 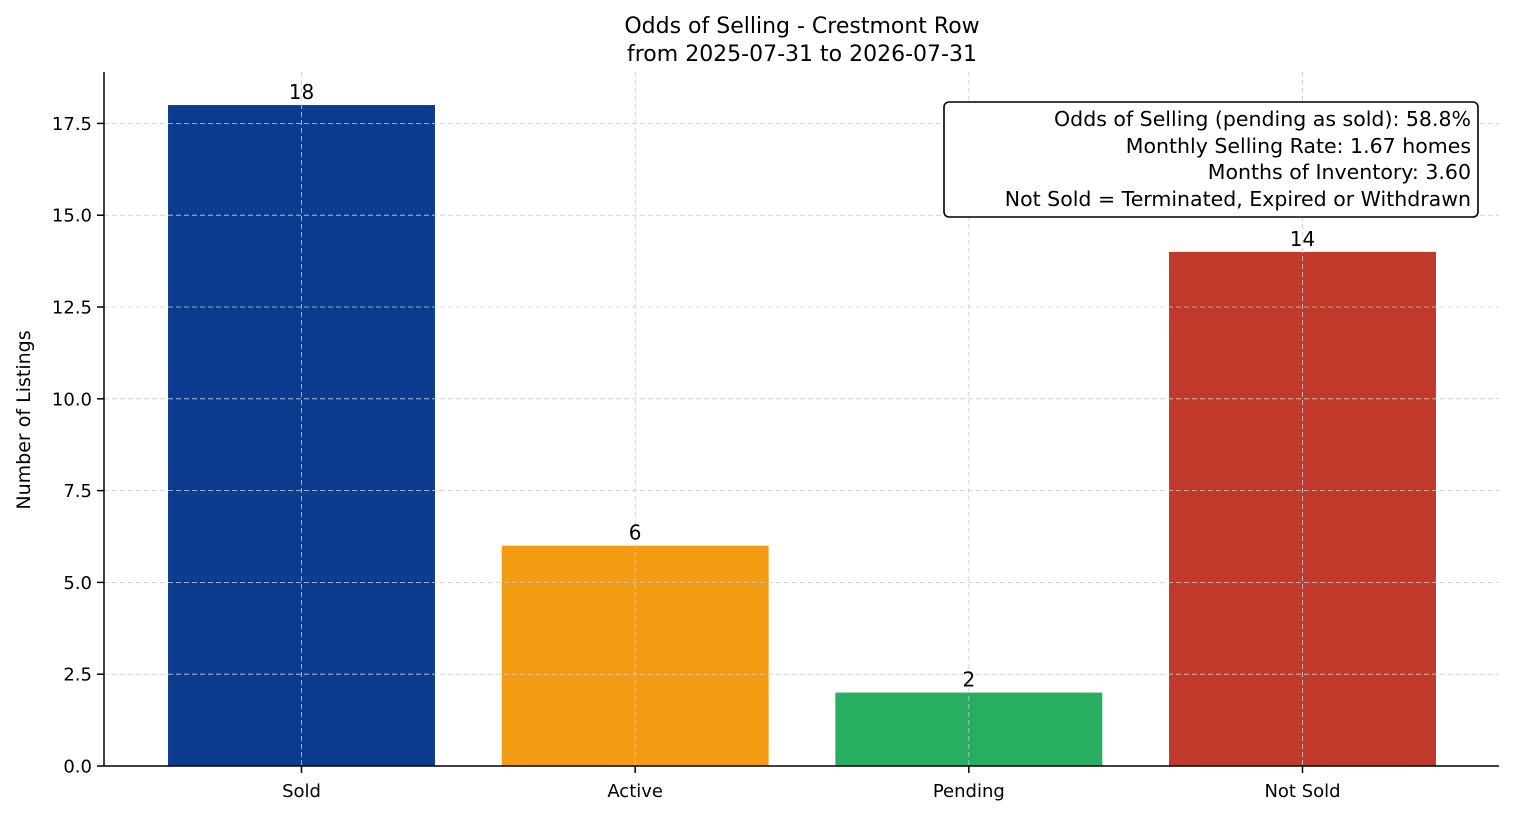 What do you see at coordinates (1302, 791) in the screenshot?
I see `x-tick-label-not-sold: Not Sold` at bounding box center [1302, 791].